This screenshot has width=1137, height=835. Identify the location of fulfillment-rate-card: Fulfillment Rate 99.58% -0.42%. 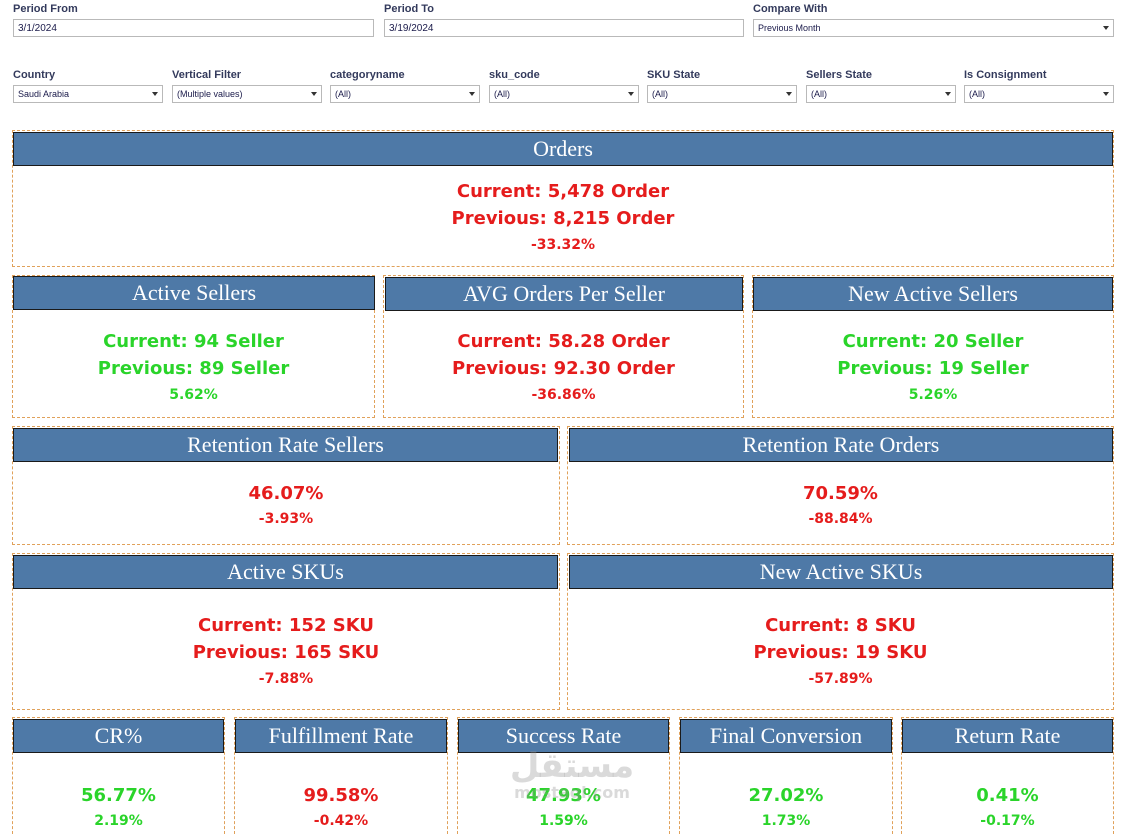
(341, 776).